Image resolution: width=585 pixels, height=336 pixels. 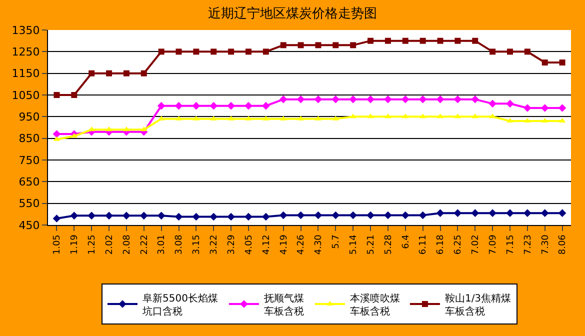 I want to click on y-tick-label: 850, so click(x=29, y=139).